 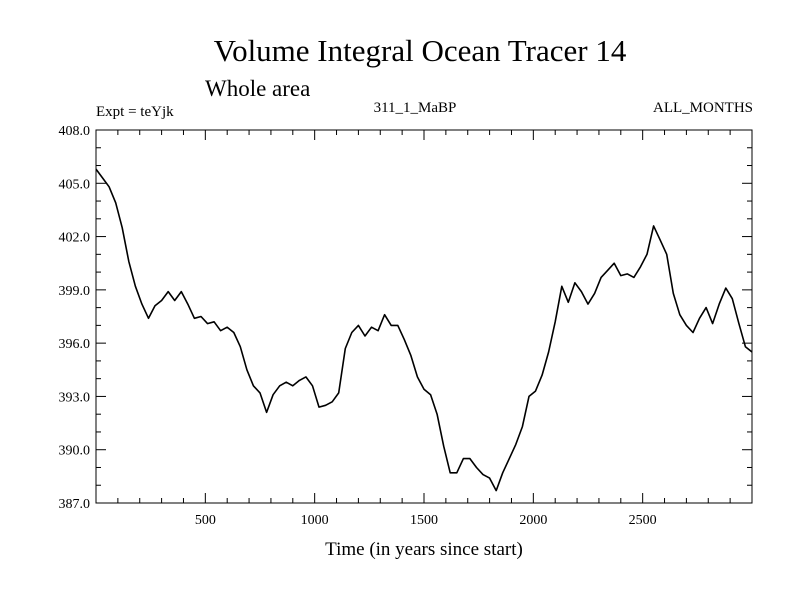 I want to click on chart-subtitle: Whole area, so click(x=257, y=88).